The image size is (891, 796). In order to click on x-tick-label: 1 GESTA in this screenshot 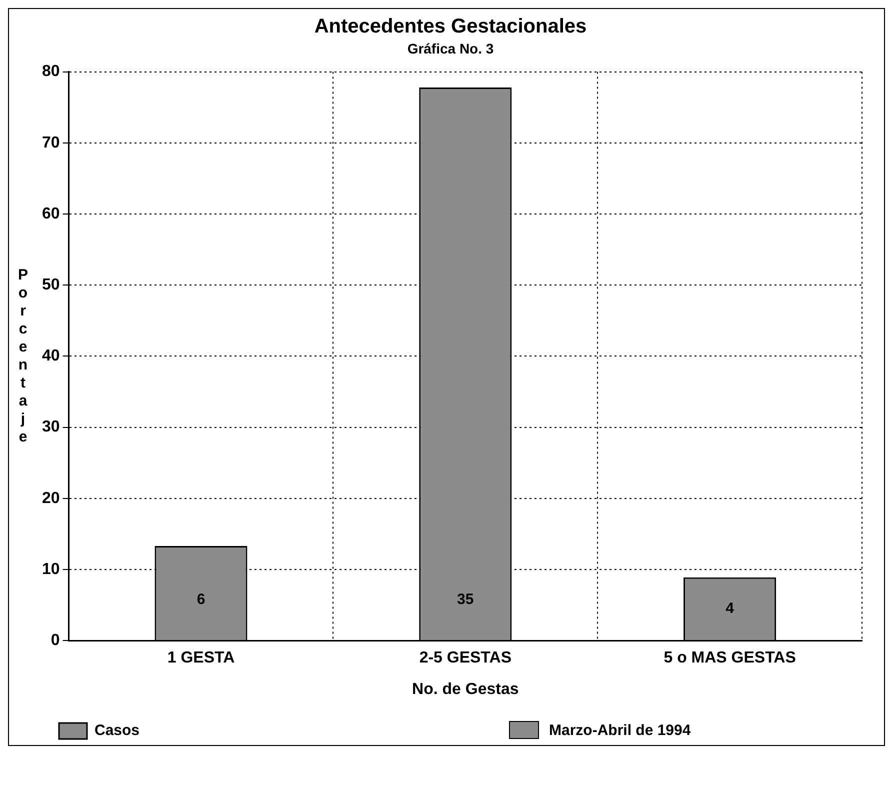, I will do `click(201, 658)`.